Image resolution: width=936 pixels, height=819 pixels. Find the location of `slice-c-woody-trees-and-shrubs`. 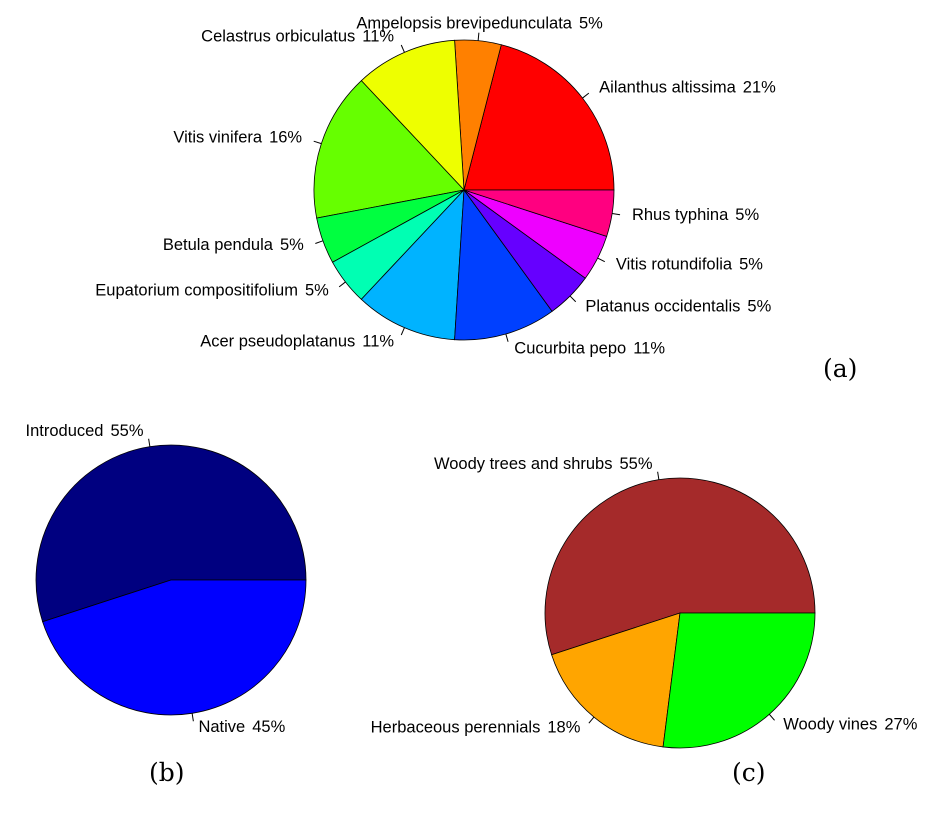

slice-c-woody-trees-and-shrubs is located at coordinates (680, 566).